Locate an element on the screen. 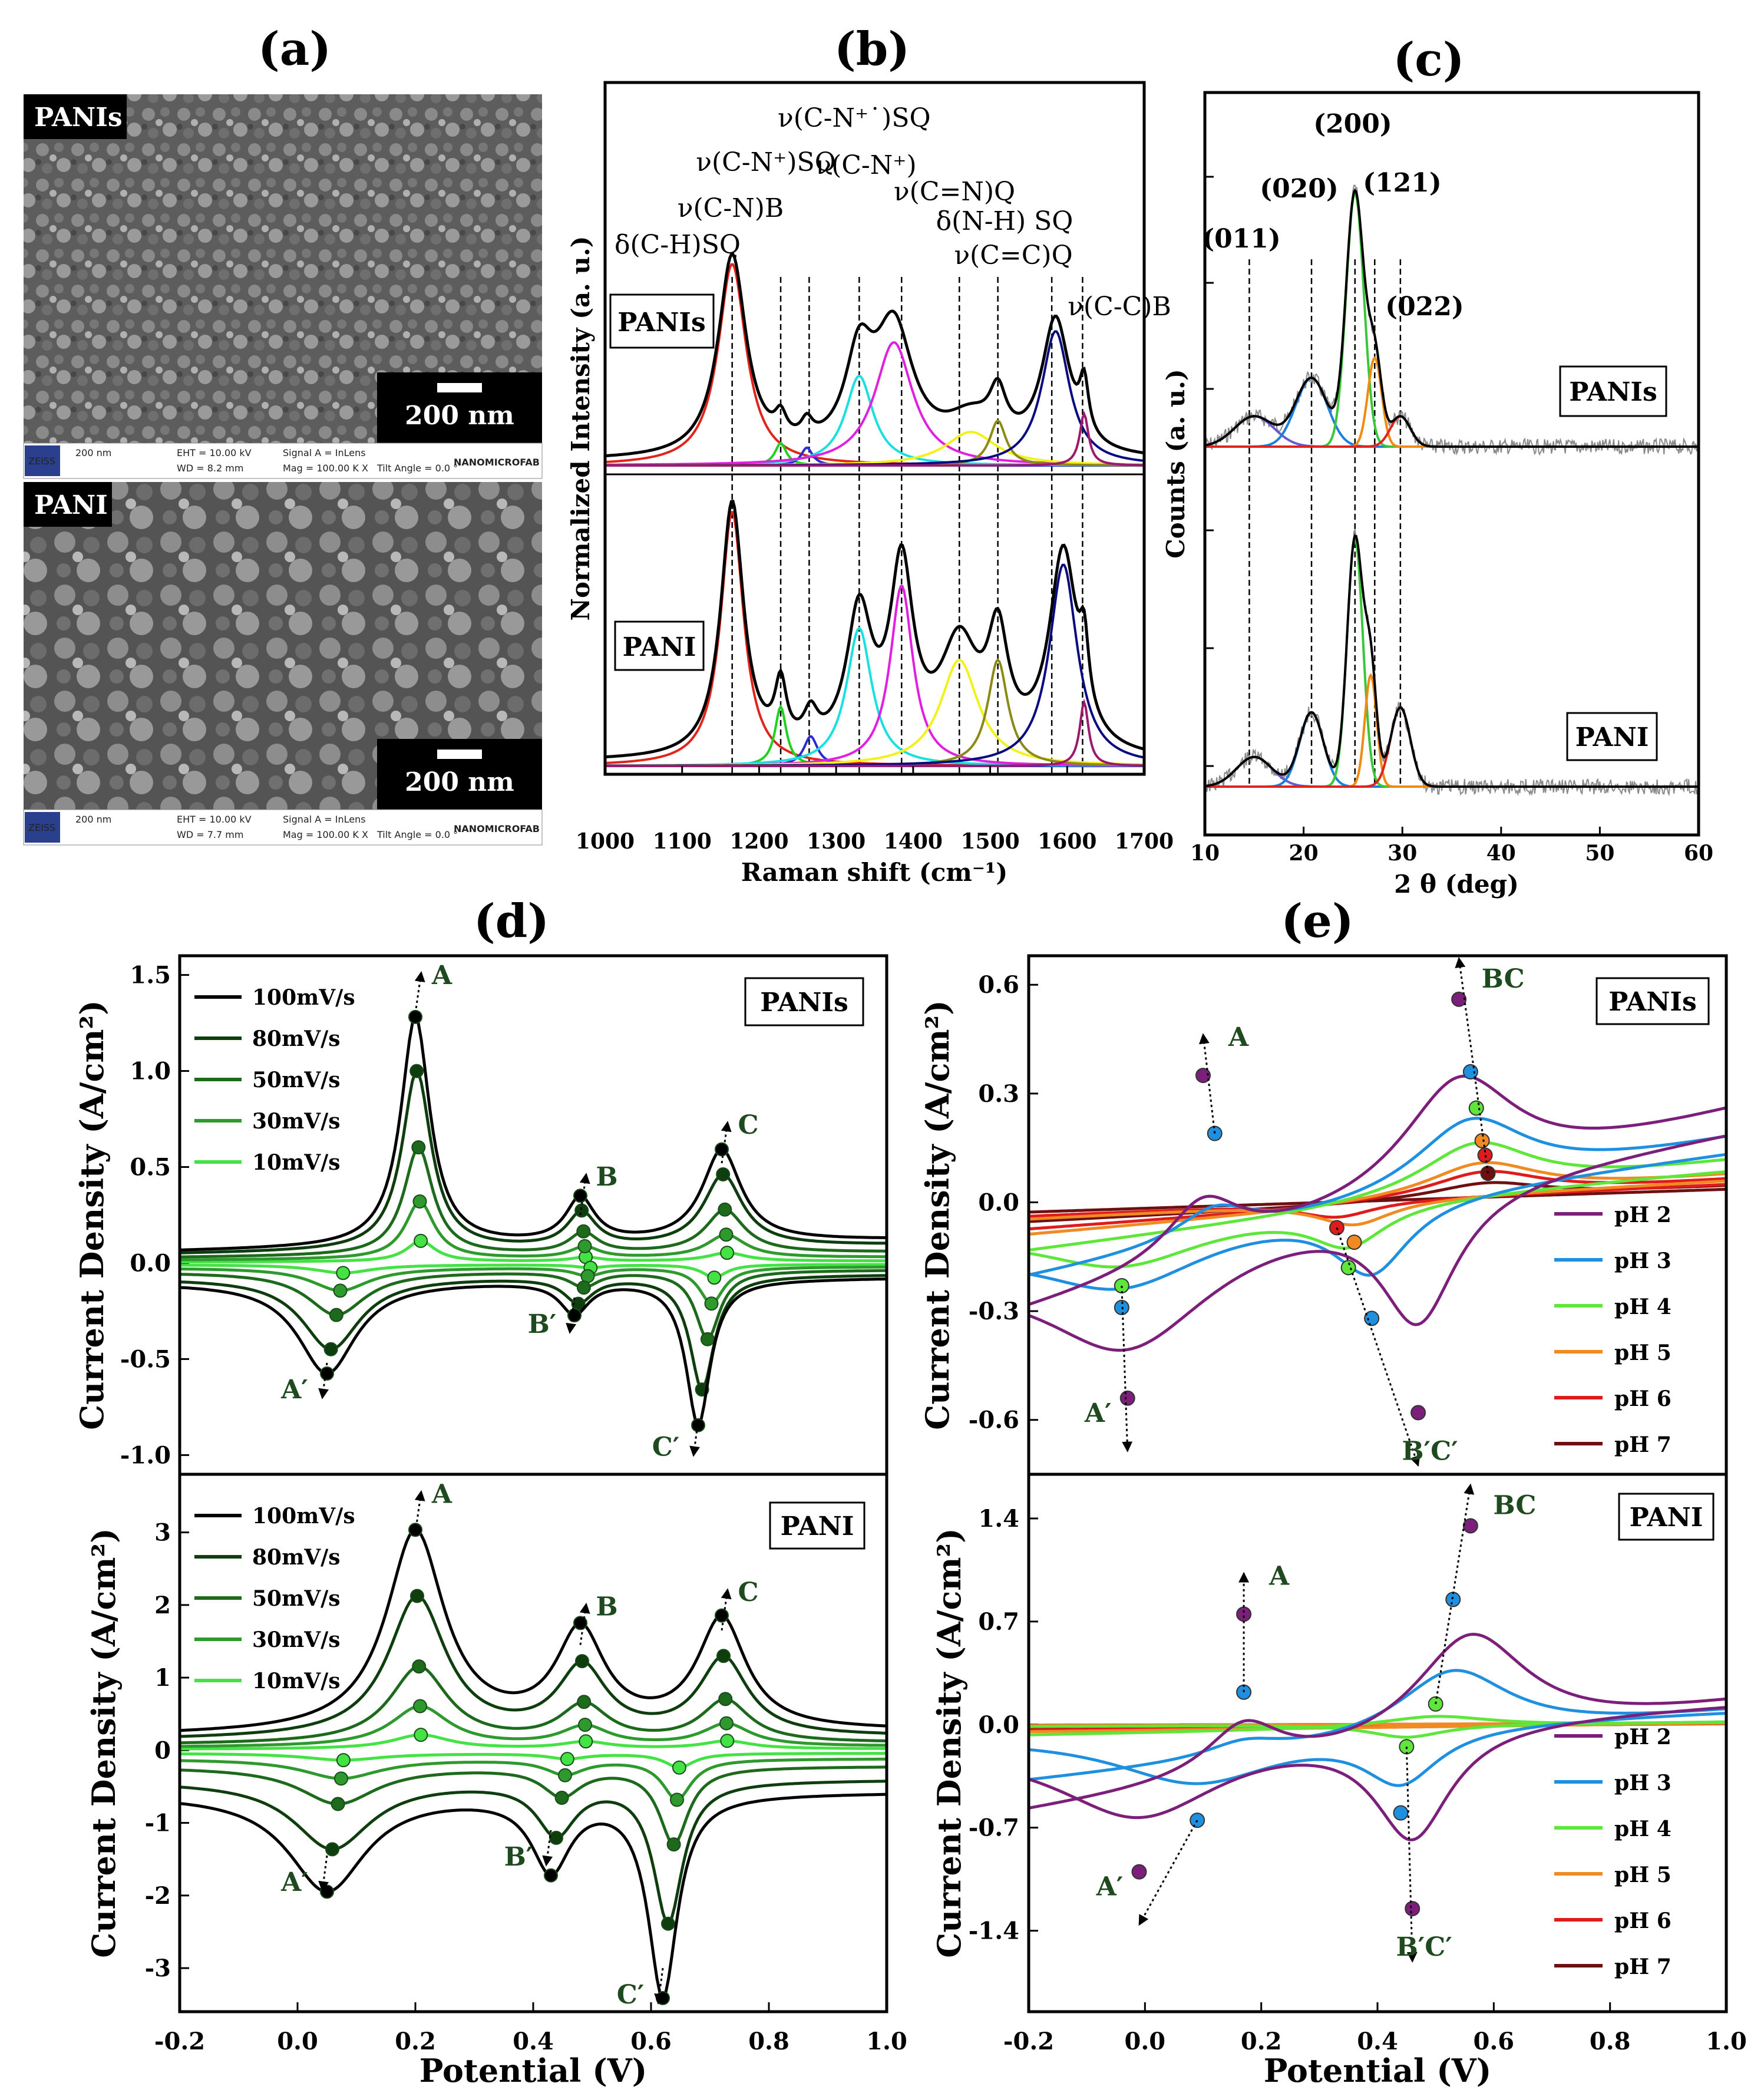 Image resolution: width=1764 pixels, height=2093 pixels. cv-ph-legend-text-bottom-2: pH 4 is located at coordinates (1642, 1829).